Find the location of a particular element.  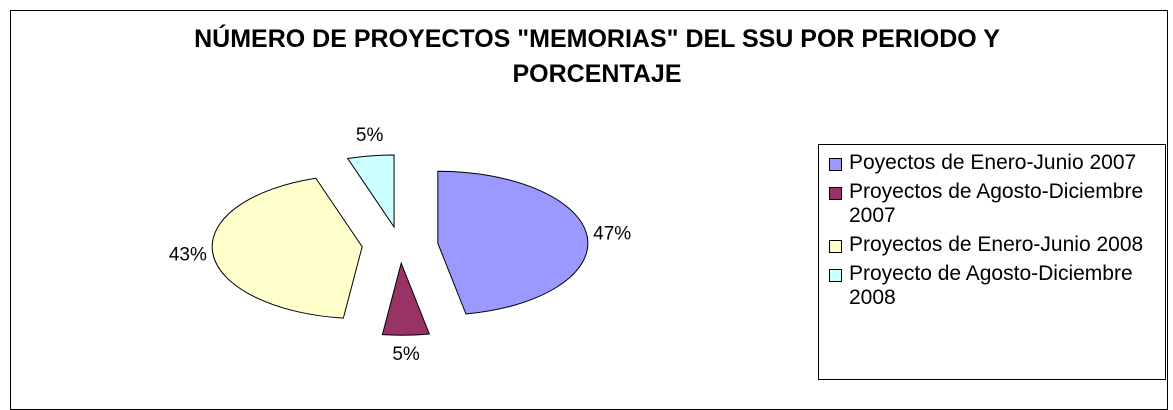

legend-item: Proyecto de Agosto-Diciembre 2008 is located at coordinates (997, 286).